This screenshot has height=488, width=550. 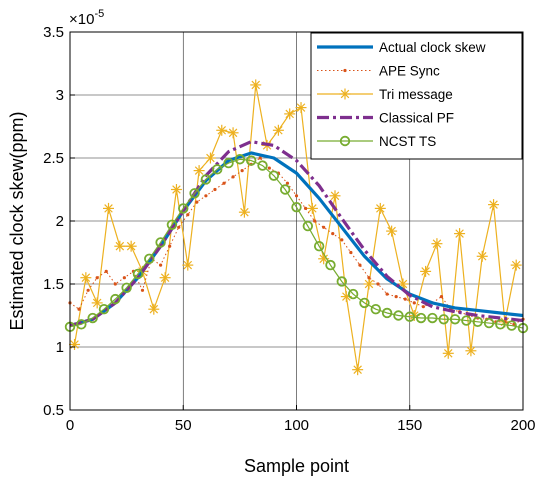 What do you see at coordinates (416, 94) in the screenshot?
I see `legend-label: Tri message` at bounding box center [416, 94].